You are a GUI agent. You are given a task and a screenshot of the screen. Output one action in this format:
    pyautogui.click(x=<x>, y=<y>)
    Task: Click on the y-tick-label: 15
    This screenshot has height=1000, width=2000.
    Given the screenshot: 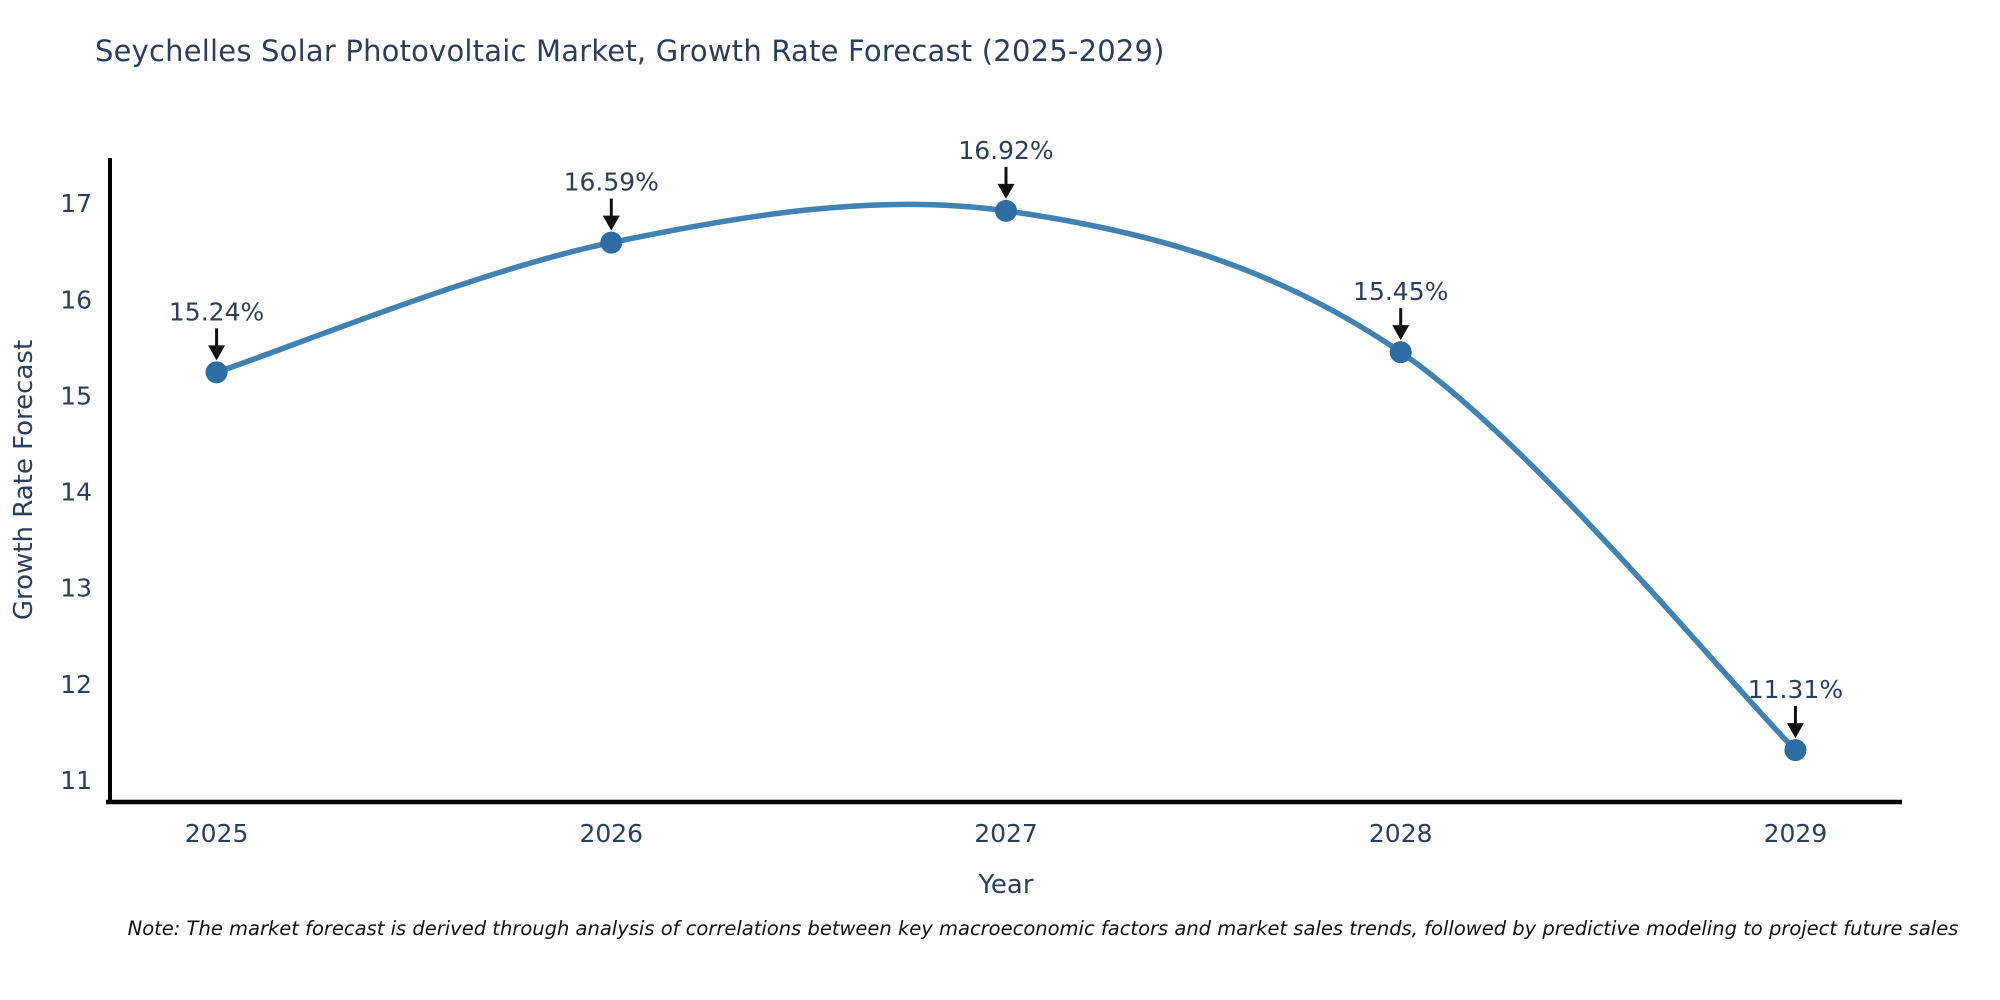 What is the action you would take?
    pyautogui.click(x=76, y=395)
    